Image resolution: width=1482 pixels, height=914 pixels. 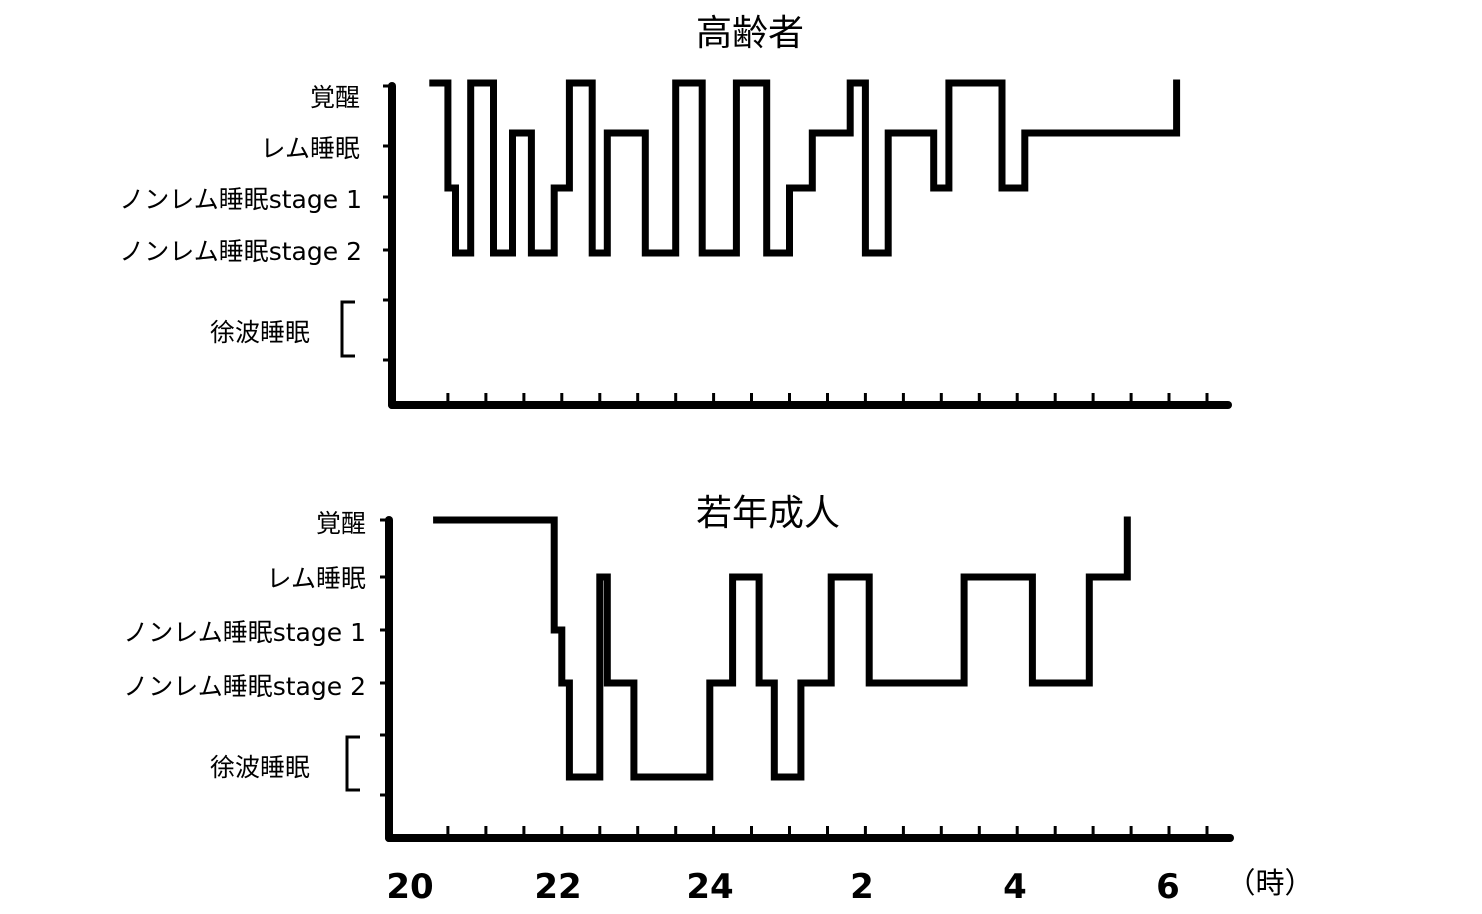 What do you see at coordinates (862, 887) in the screenshot?
I see `x-tick-label: 2` at bounding box center [862, 887].